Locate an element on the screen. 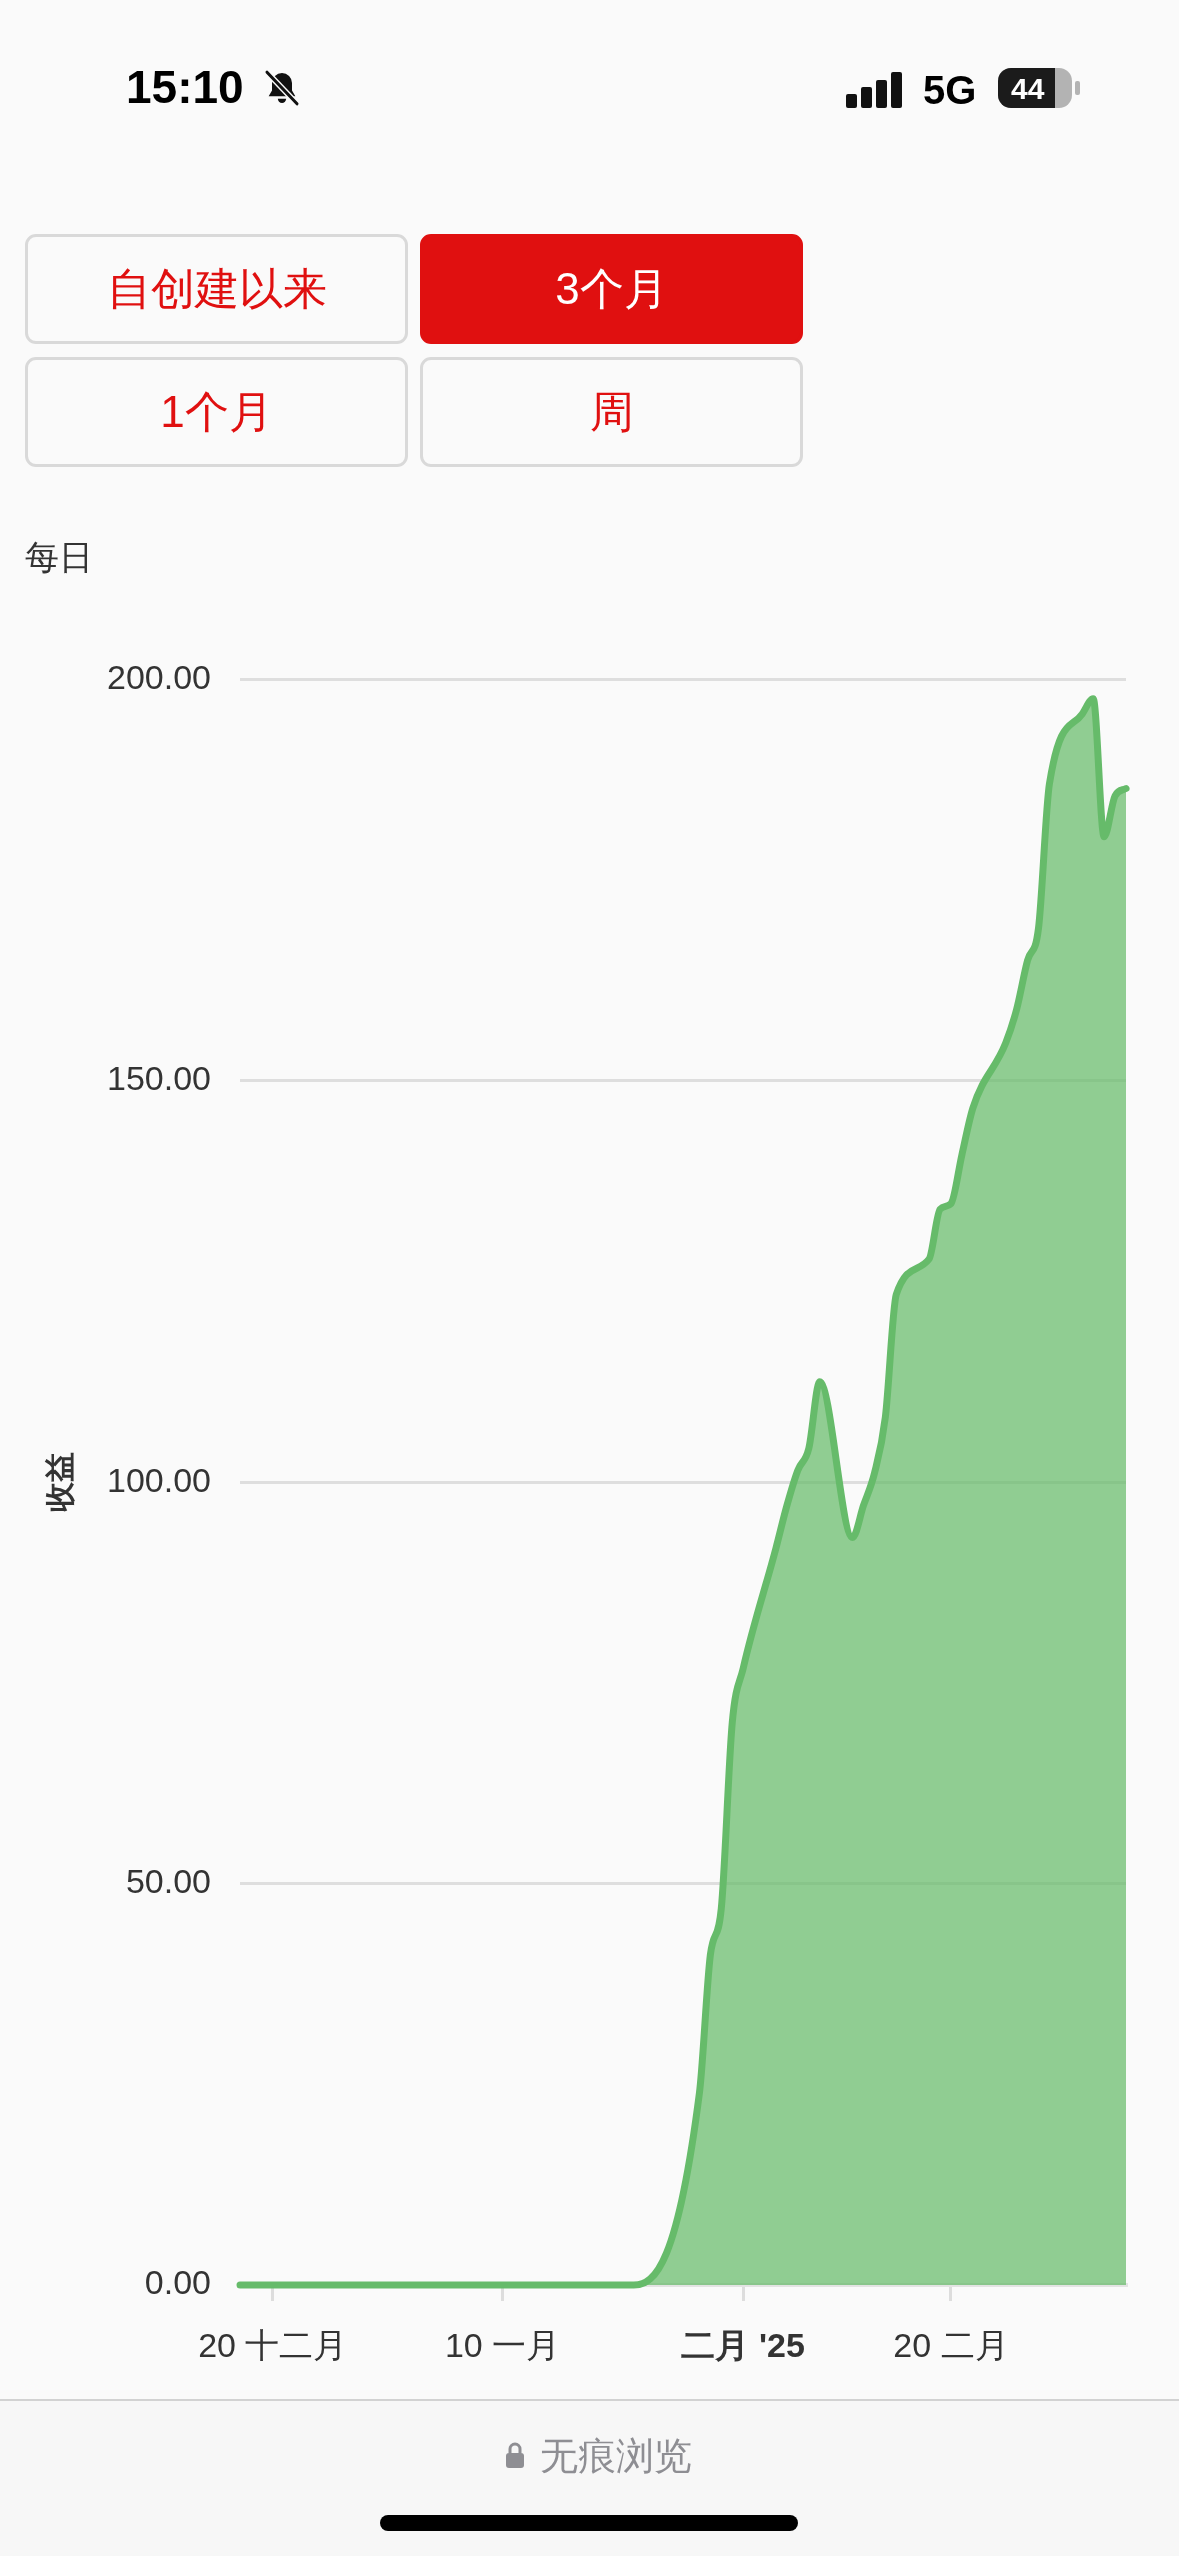  range-button: 1个月 is located at coordinates (216, 412).